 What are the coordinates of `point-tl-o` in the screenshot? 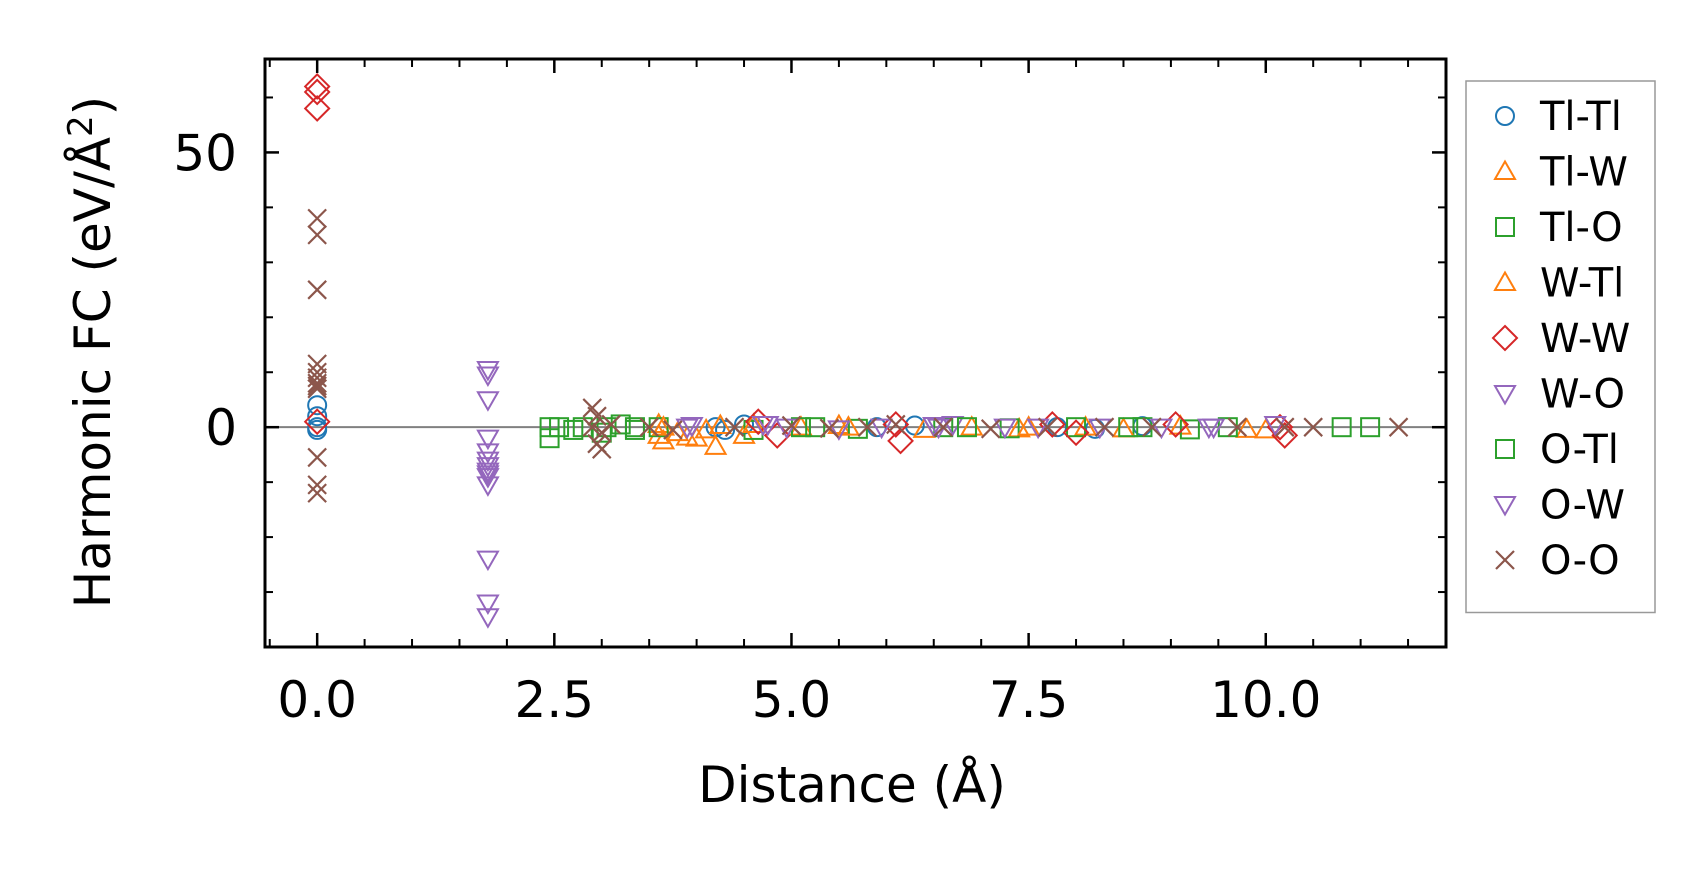 It's located at (1341, 427).